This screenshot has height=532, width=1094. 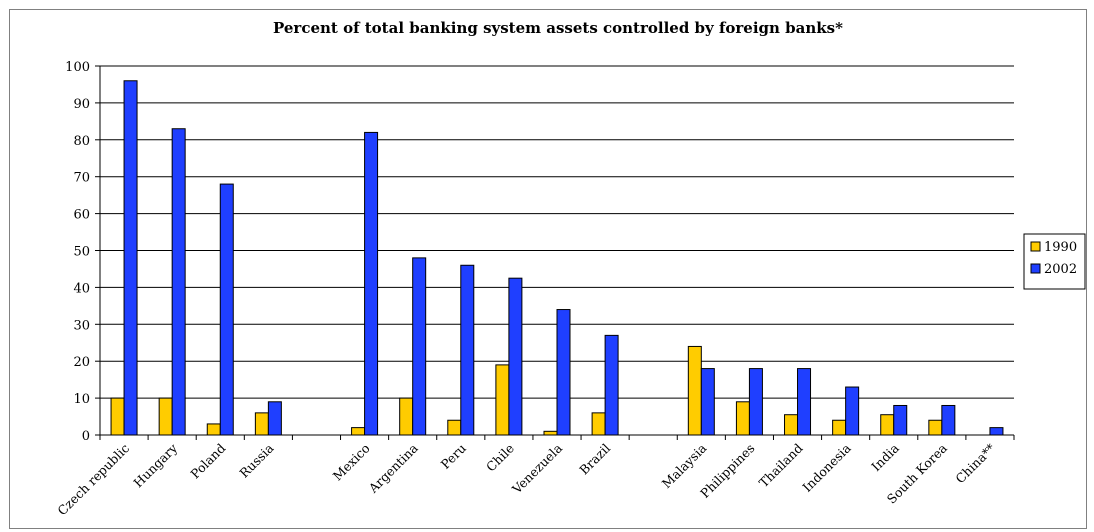 What do you see at coordinates (77, 67) in the screenshot?
I see `y-tick-label: 100` at bounding box center [77, 67].